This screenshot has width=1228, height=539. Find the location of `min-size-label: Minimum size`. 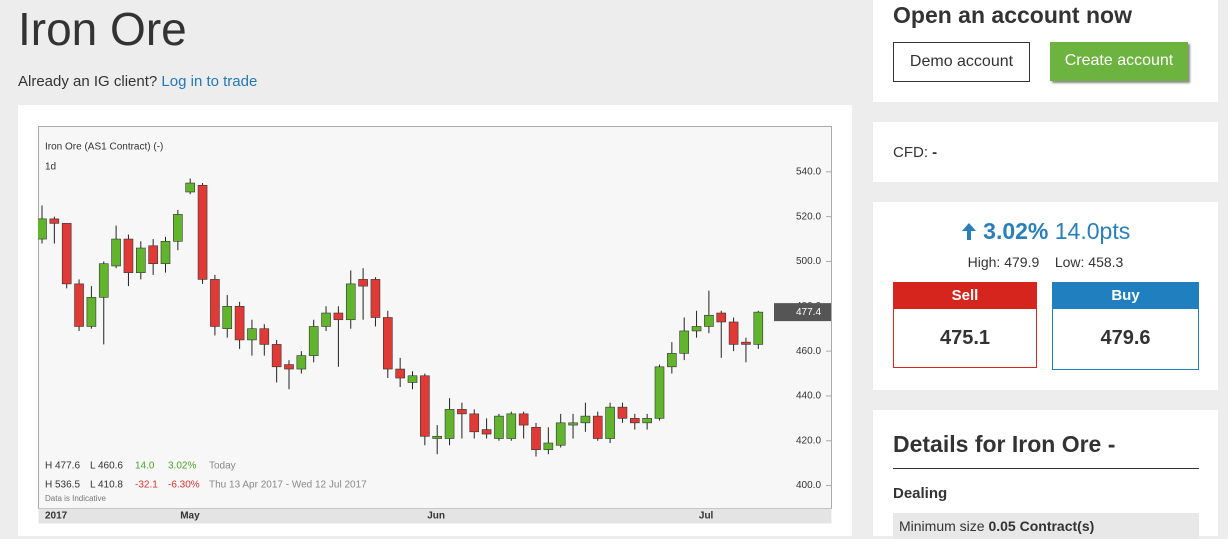

min-size-label: Minimum size is located at coordinates (942, 526).